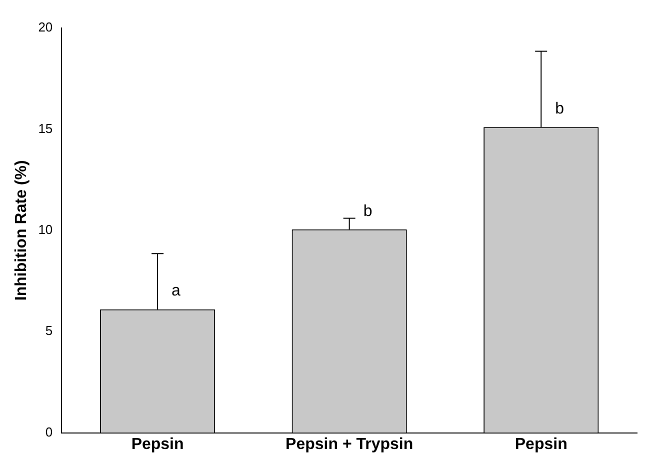 Image resolution: width=651 pixels, height=464 pixels. What do you see at coordinates (45, 128) in the screenshot?
I see `y-tick-label: 15` at bounding box center [45, 128].